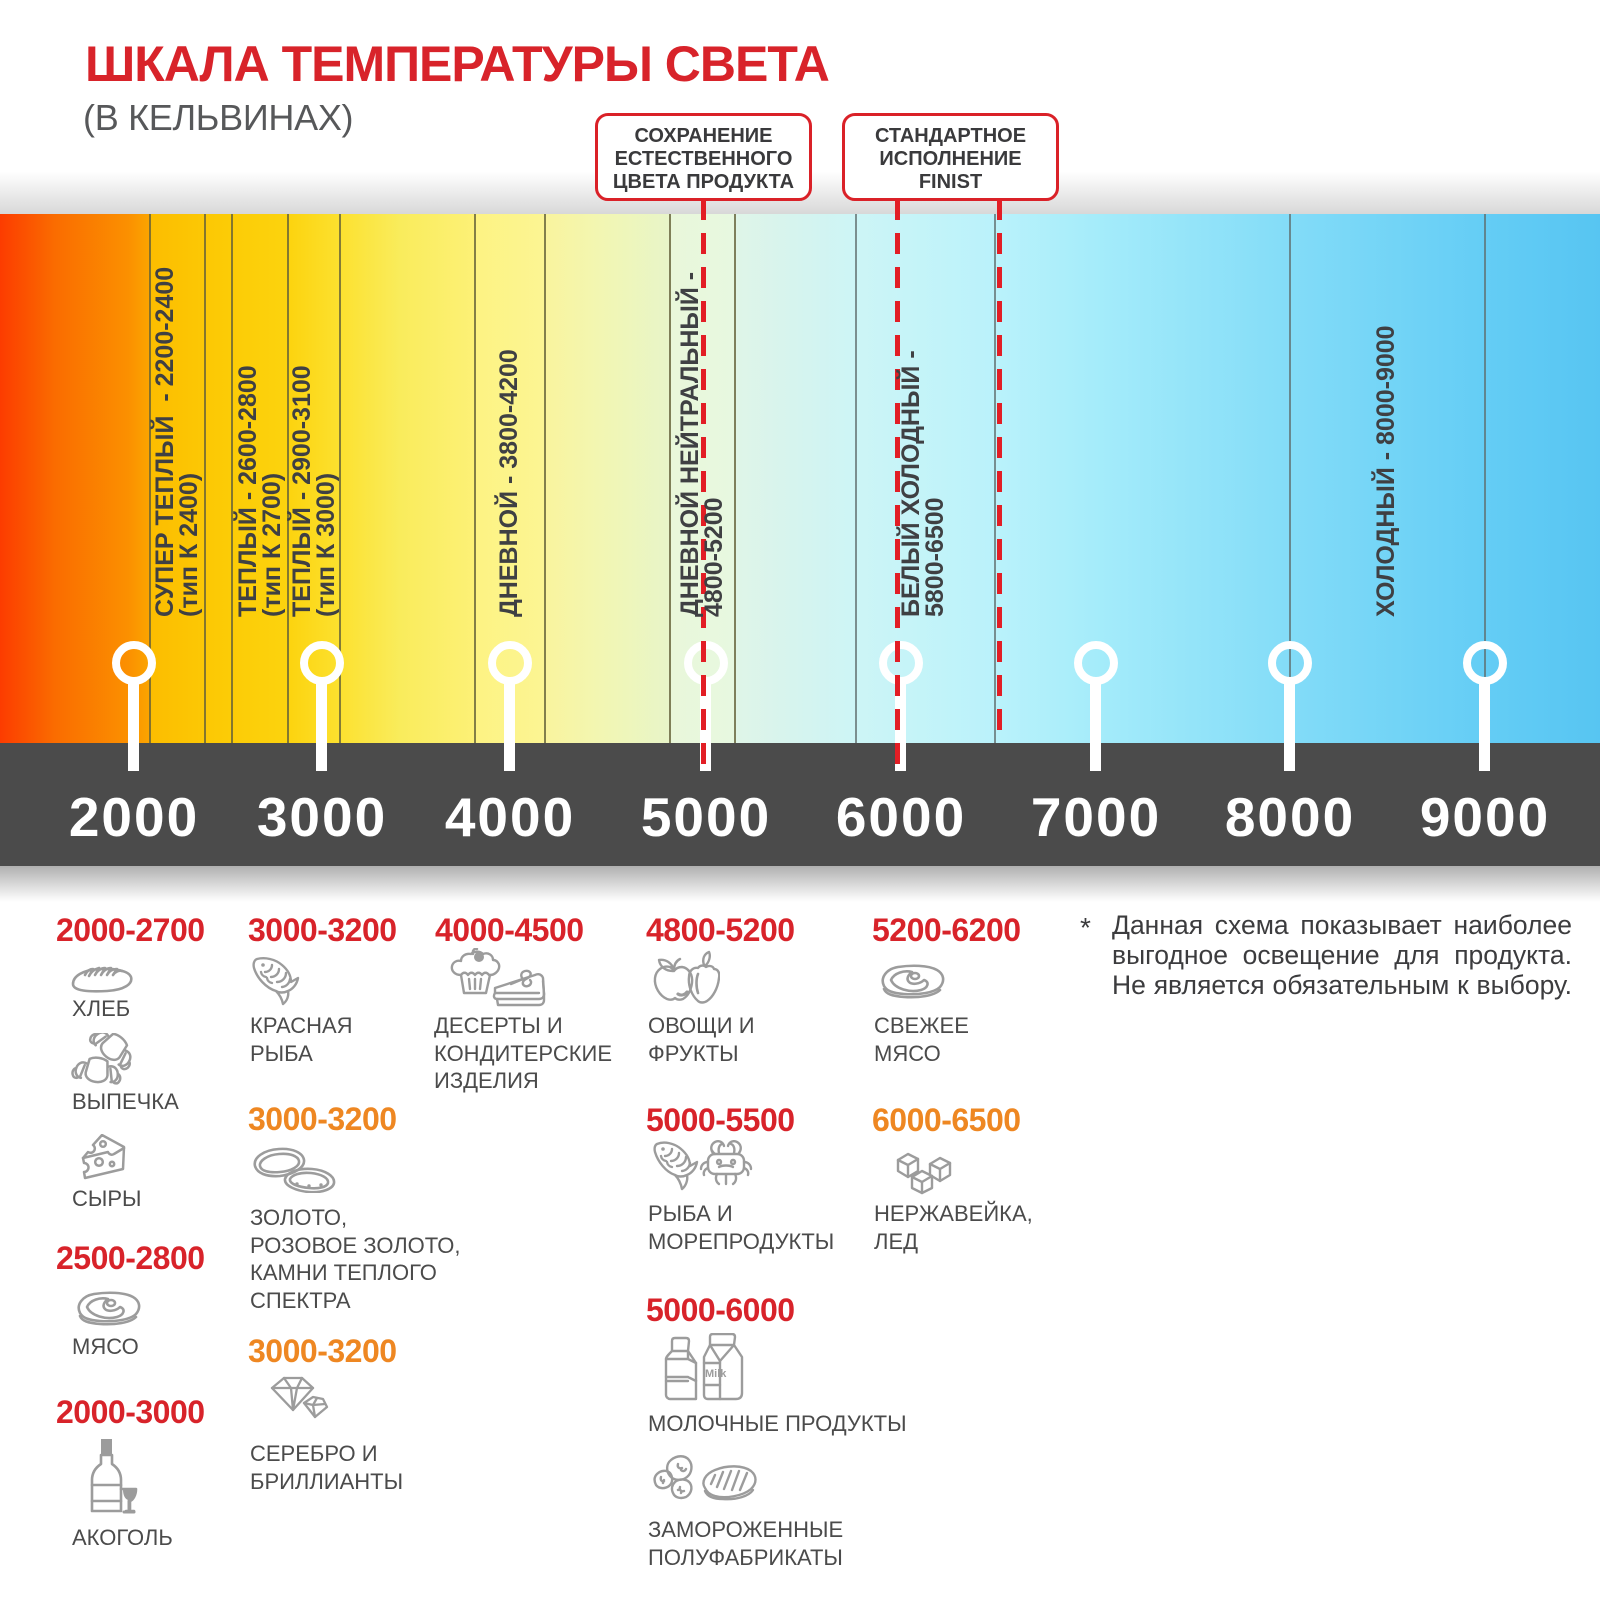 The image size is (1600, 1600). Describe the element at coordinates (716, 1374) in the screenshot. I see `svg-text: Milk` at that location.